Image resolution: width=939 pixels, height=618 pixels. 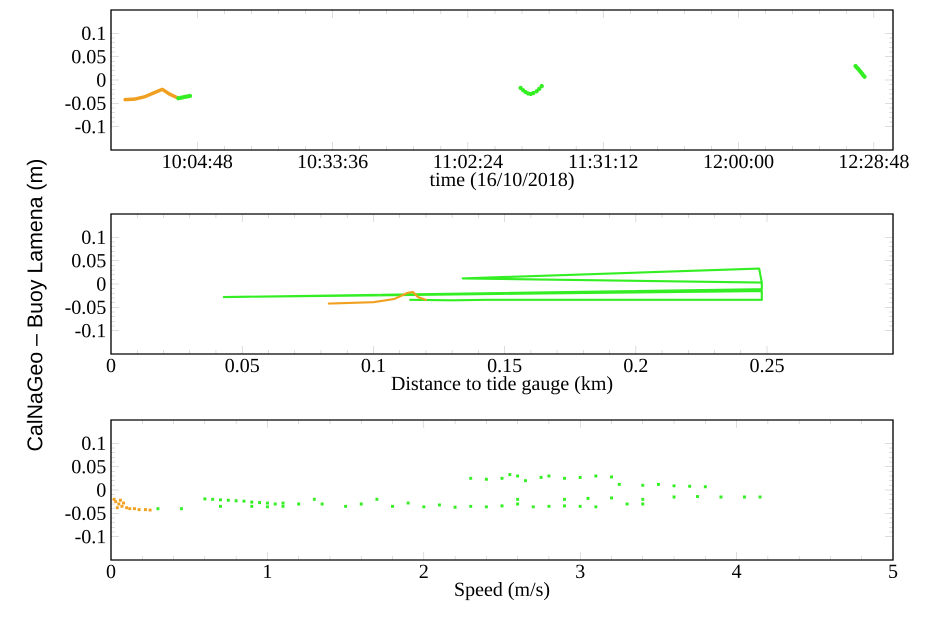 I want to click on x-tick-label: 0.25, so click(x=767, y=365).